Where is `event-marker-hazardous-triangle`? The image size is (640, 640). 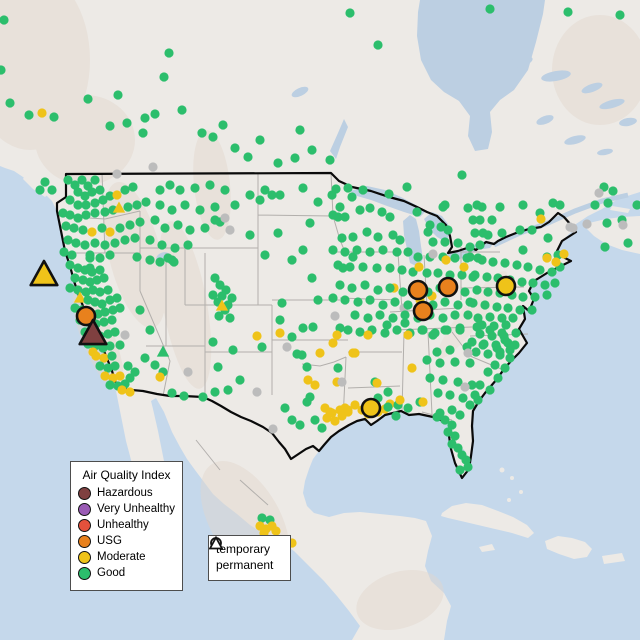
event-marker-hazardous-triangle is located at coordinates (93, 332).